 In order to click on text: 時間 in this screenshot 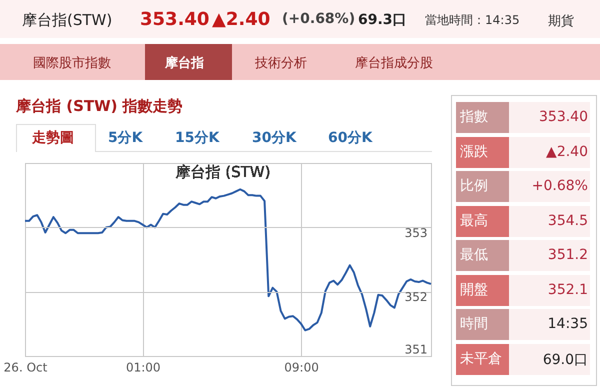, I will do `click(482, 324)`.